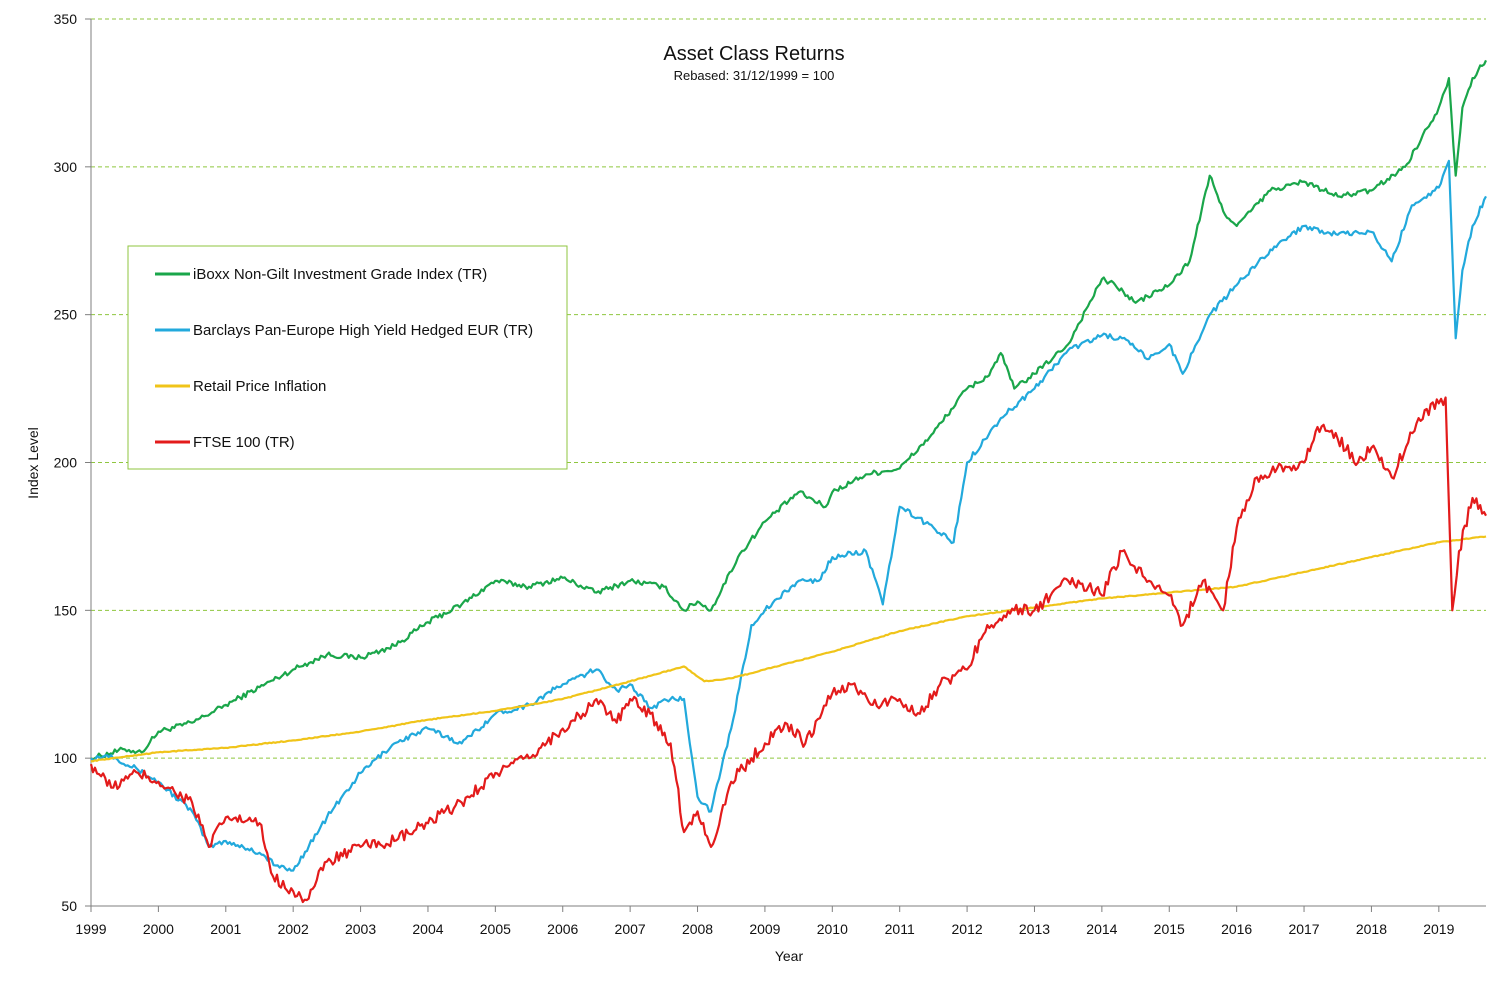 Image resolution: width=1500 pixels, height=1005 pixels. What do you see at coordinates (66, 315) in the screenshot?
I see `y-tick-label-250: 250` at bounding box center [66, 315].